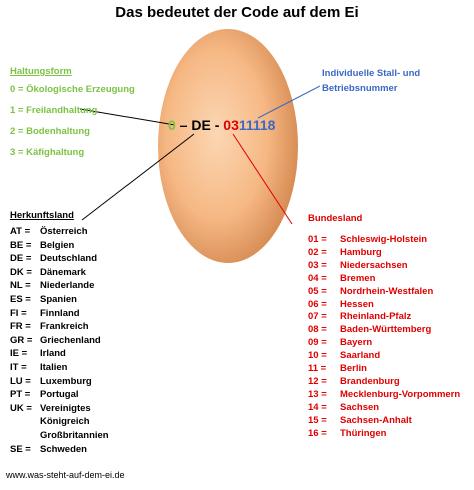 The image size is (474, 490). Describe the element at coordinates (317, 356) in the screenshot. I see `state-code: 10 =` at that location.